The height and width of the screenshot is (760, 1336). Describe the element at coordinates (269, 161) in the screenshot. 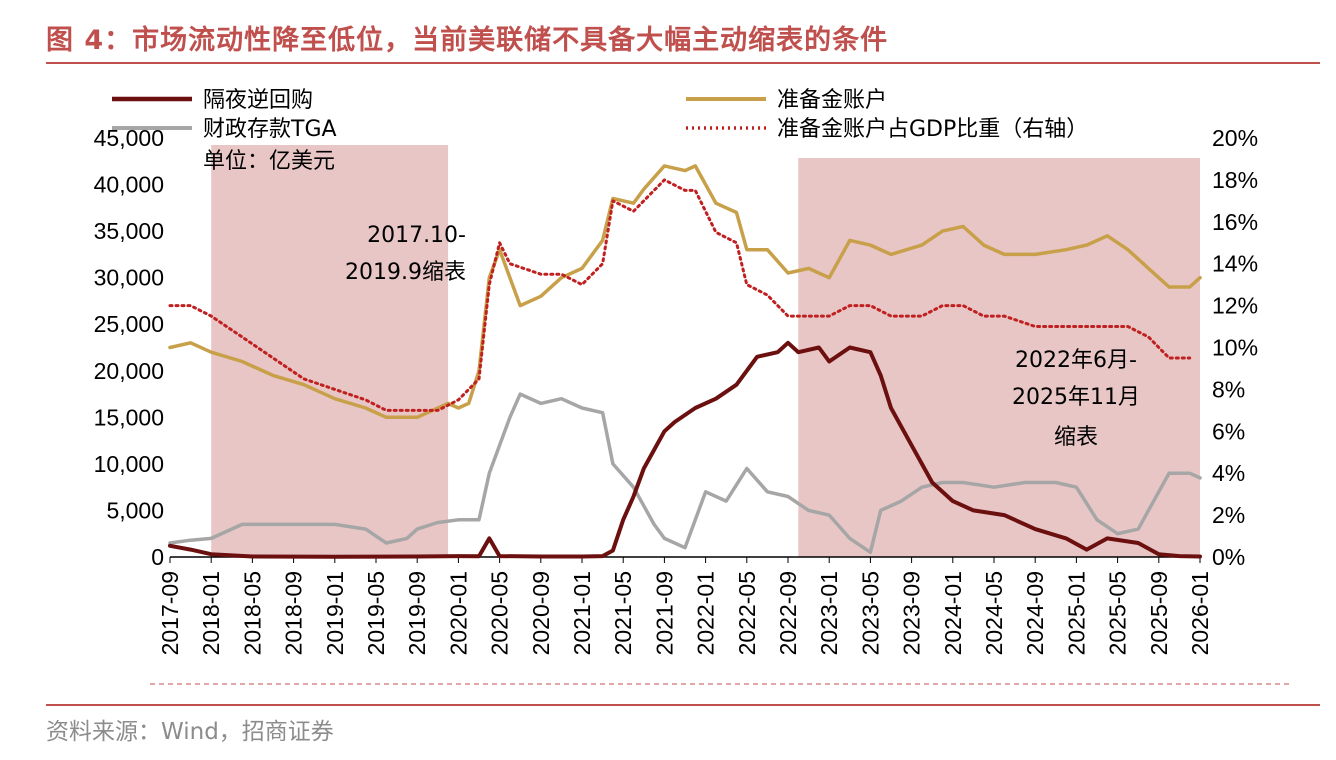

I see `unit-label: 单位：亿美元` at that location.